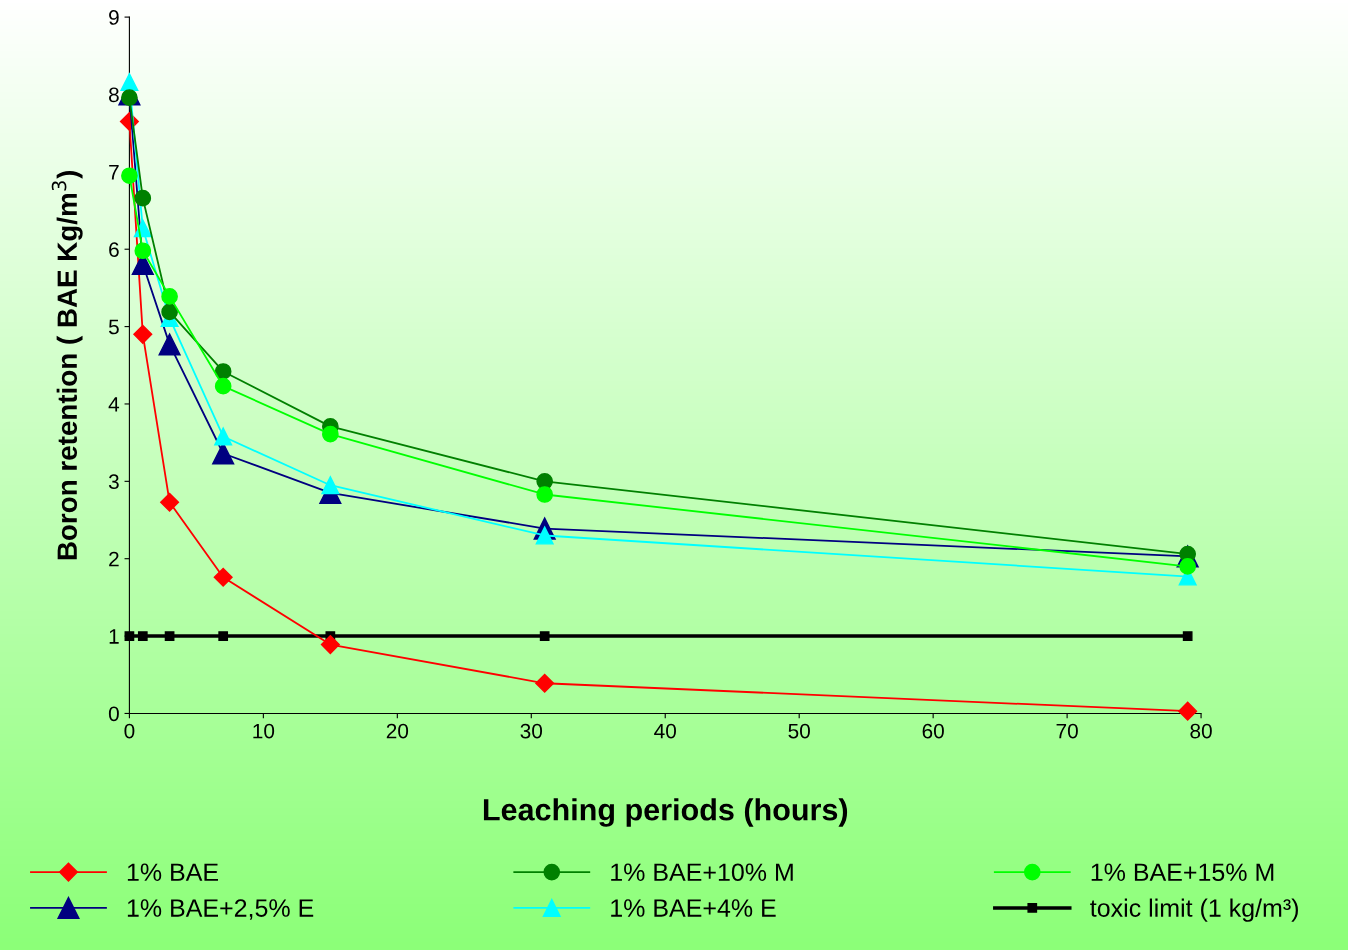 This screenshot has width=1348, height=950. I want to click on legend-label: 1% BAE+10% M, so click(702, 872).